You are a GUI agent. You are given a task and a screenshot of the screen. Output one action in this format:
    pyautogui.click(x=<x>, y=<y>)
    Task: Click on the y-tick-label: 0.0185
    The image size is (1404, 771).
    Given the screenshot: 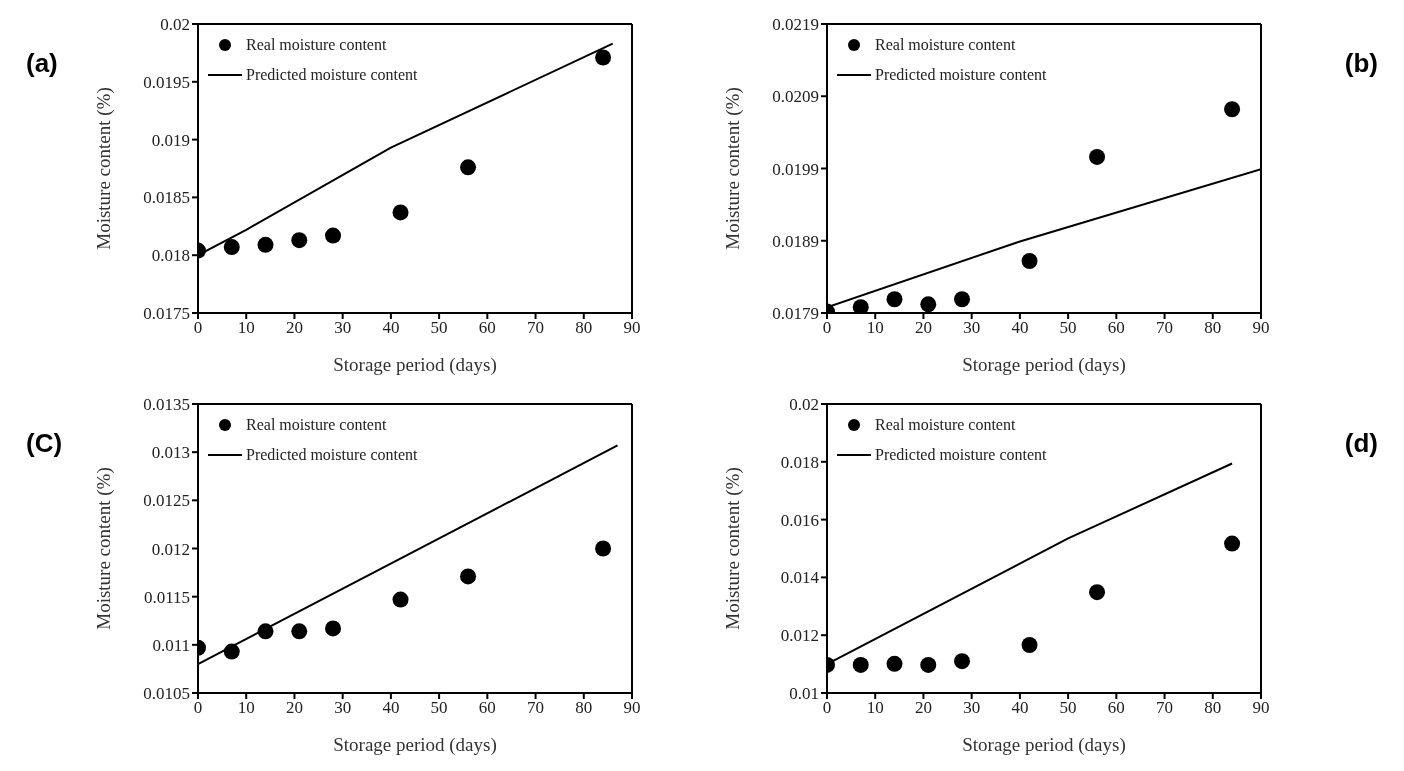 What is the action you would take?
    pyautogui.click(x=166, y=198)
    